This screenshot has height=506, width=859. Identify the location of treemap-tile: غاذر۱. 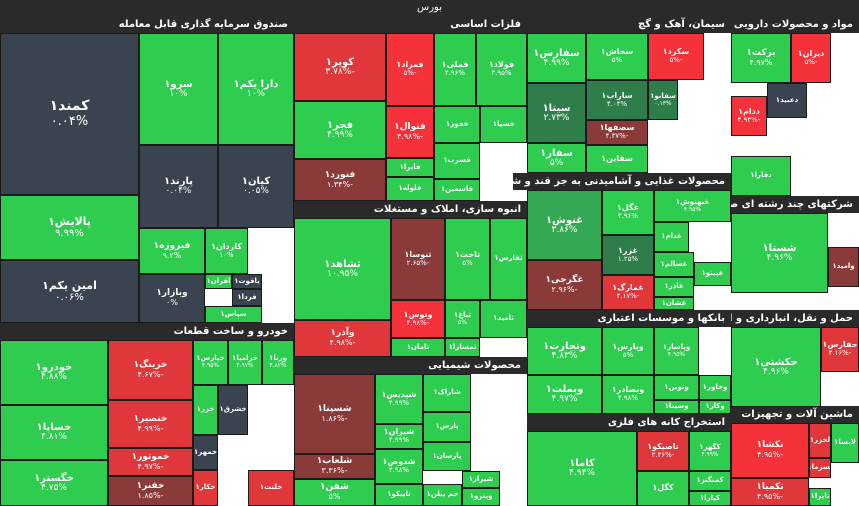
(674, 287).